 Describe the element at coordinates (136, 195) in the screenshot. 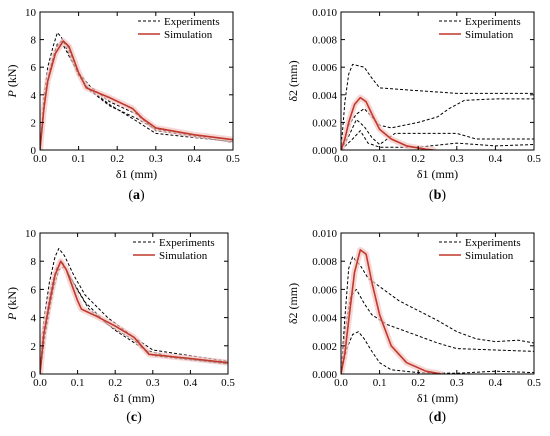

I see `panel-label: (a)` at that location.